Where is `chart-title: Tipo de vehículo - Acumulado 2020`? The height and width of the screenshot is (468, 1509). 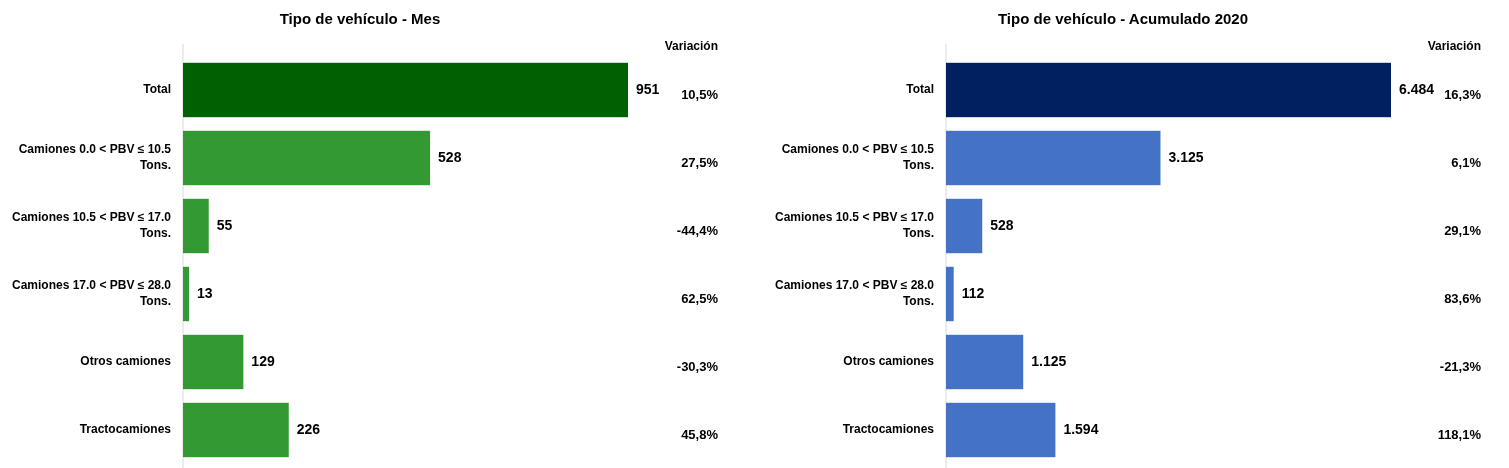
chart-title: Tipo de vehículo - Acumulado 2020 is located at coordinates (1123, 18).